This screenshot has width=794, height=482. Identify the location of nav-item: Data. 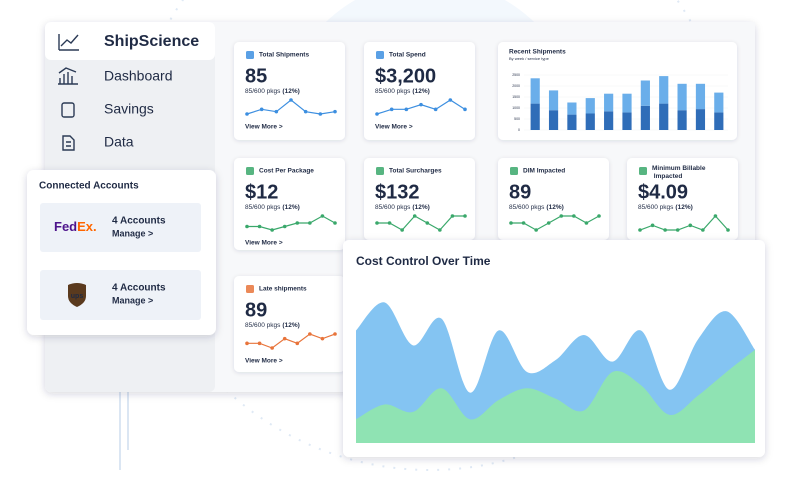
(119, 142).